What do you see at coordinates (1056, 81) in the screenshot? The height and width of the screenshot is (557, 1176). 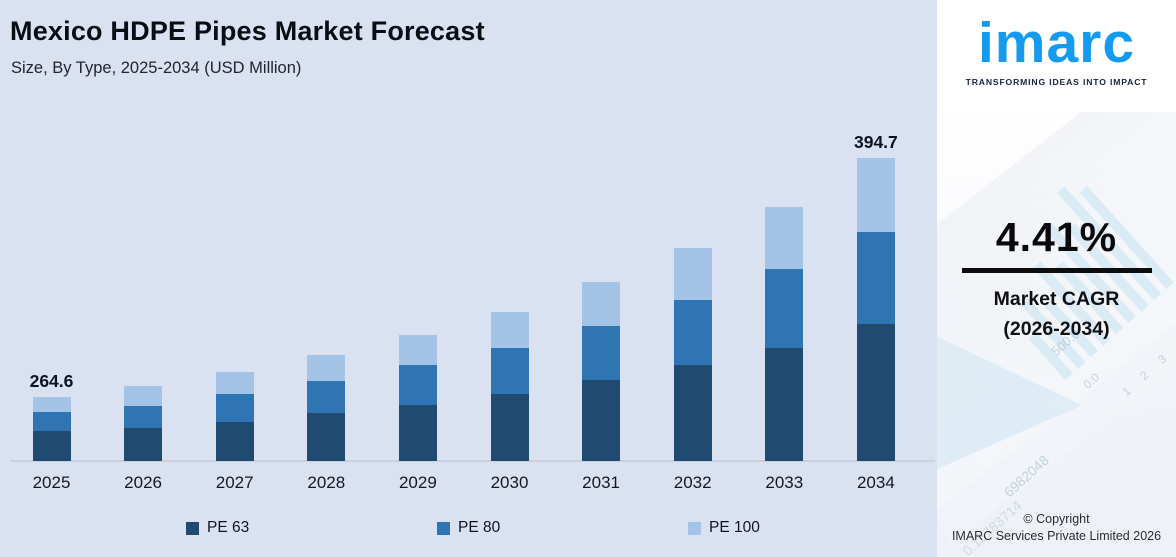 I see `logo-tagline: TRANSFORMING IDEAS INTO IMPACT` at bounding box center [1056, 81].